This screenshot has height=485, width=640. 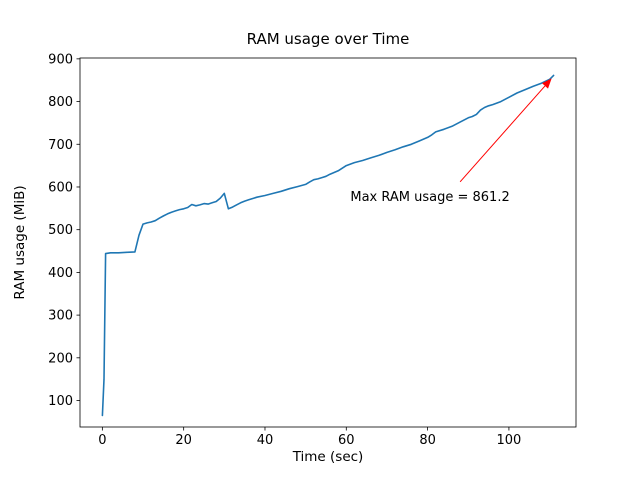 What do you see at coordinates (328, 39) in the screenshot?
I see `chart-title: RAM usage over Time` at bounding box center [328, 39].